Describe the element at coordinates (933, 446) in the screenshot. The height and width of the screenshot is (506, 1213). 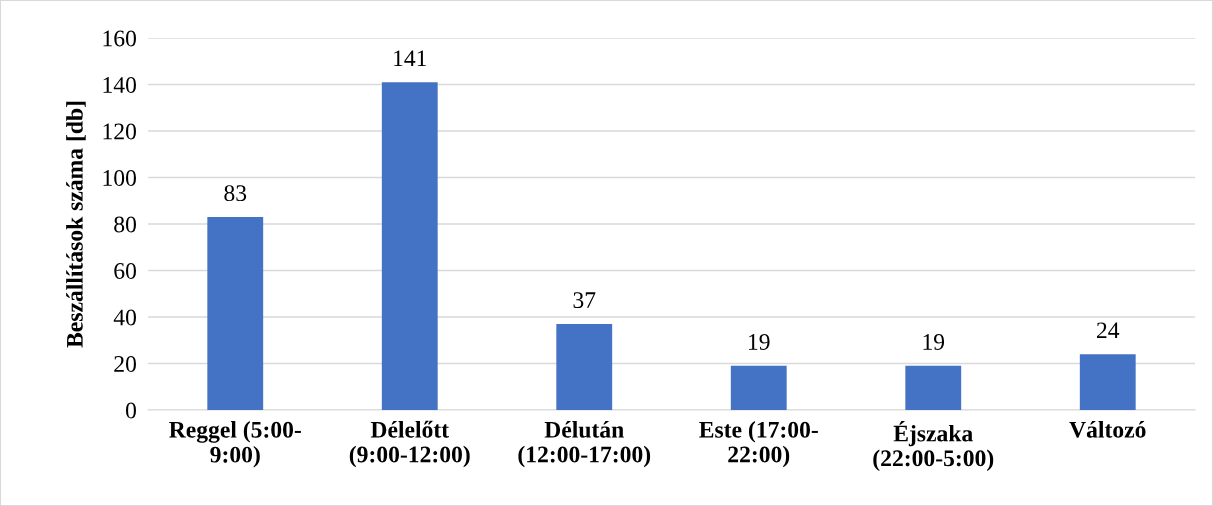
I see `x-tick-label: Éjszaka (22:00-5:00)` at that location.